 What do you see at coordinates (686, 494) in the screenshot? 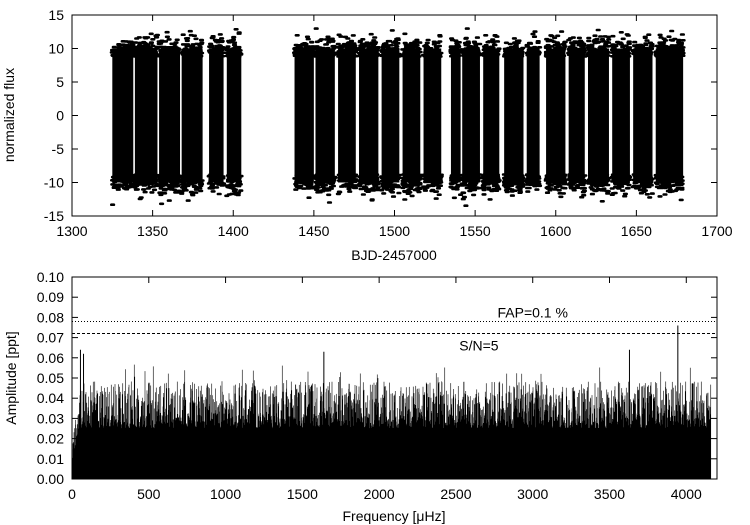
I see `x-tick-label: 4000` at bounding box center [686, 494].